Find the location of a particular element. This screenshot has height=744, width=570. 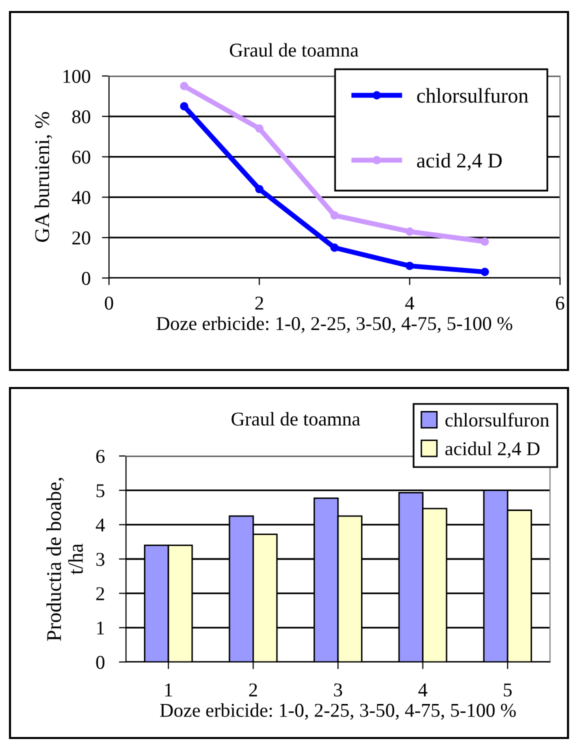

y-tick-label: 40 is located at coordinates (81, 197).